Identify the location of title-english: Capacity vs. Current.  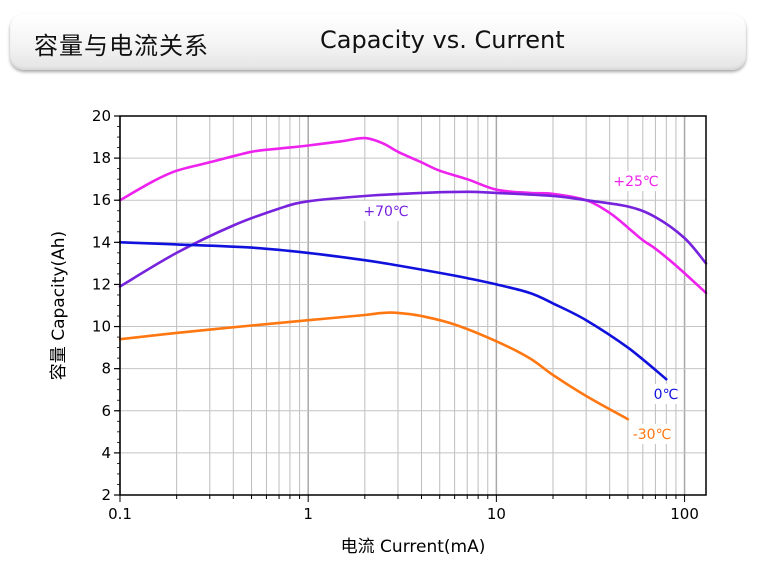
(442, 40).